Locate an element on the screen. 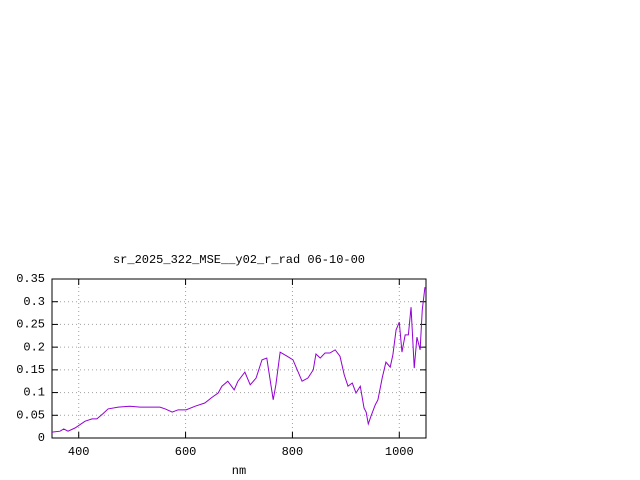 The height and width of the screenshot is (480, 640). y-tick-label: 0.2 is located at coordinates (34, 347).